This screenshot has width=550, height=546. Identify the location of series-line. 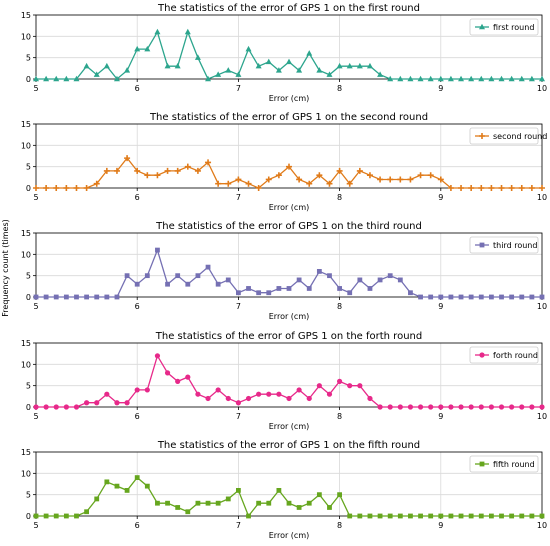
(289, 497).